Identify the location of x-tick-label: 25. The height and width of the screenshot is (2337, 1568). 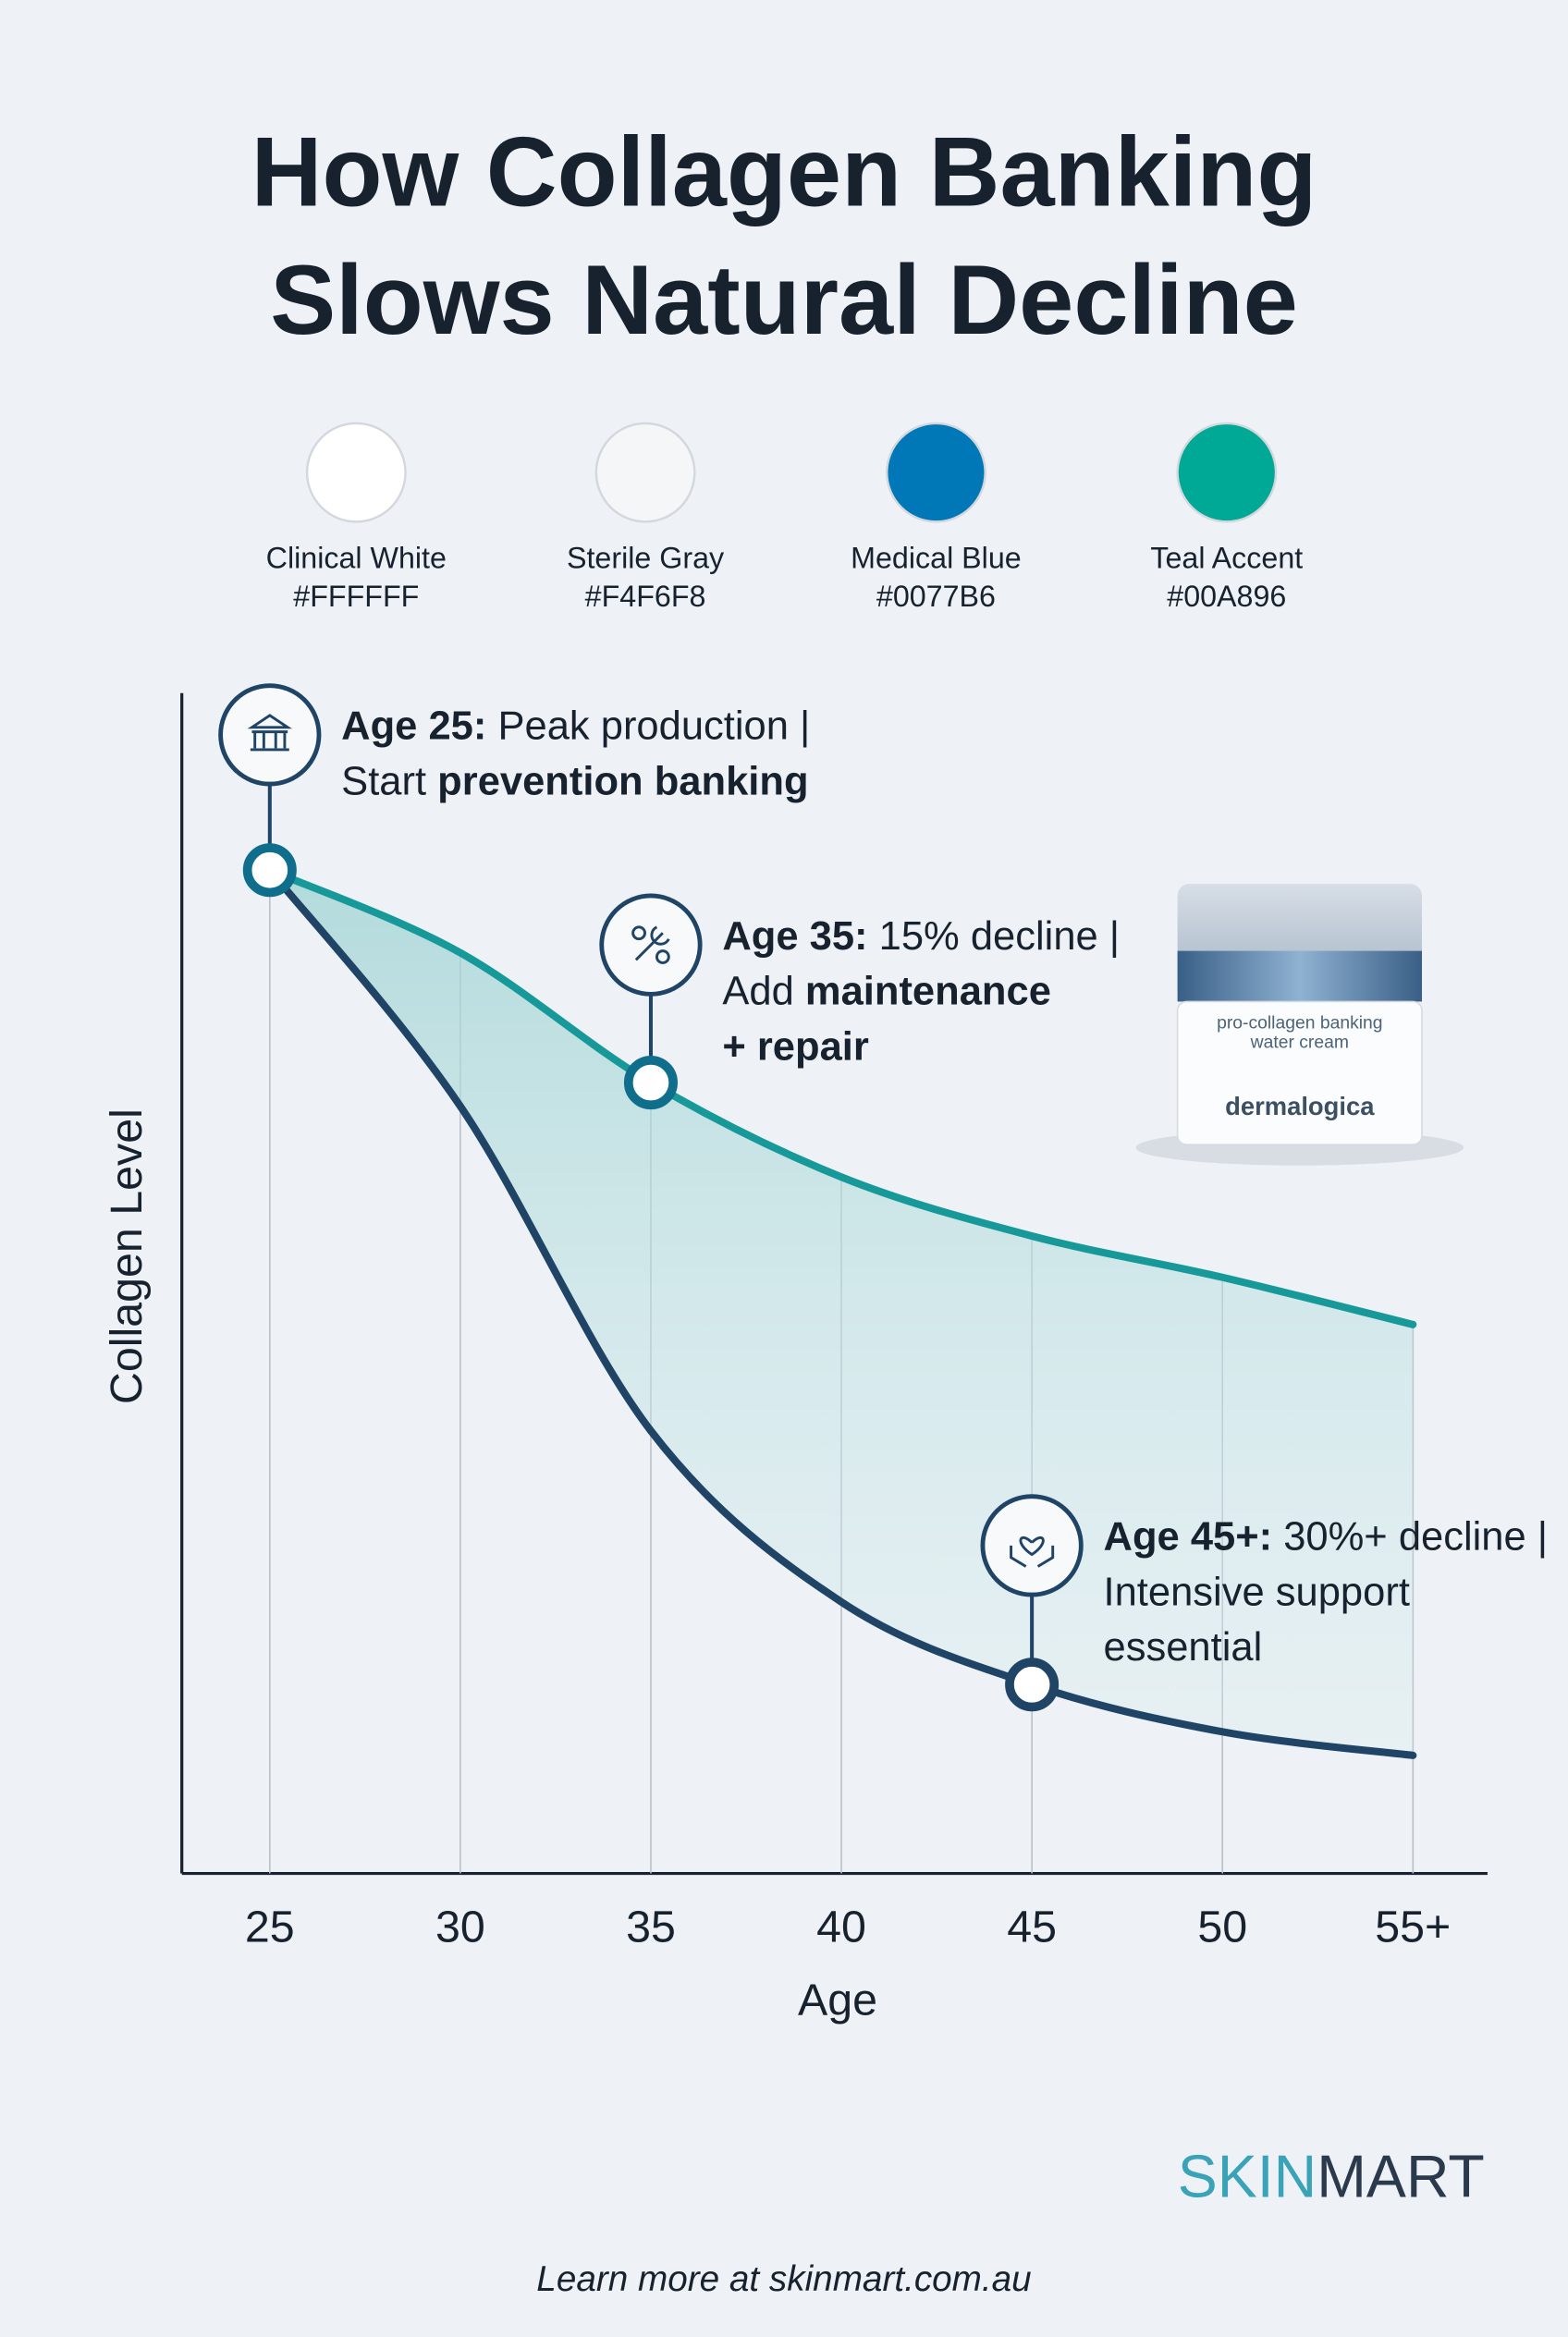
(270, 1927).